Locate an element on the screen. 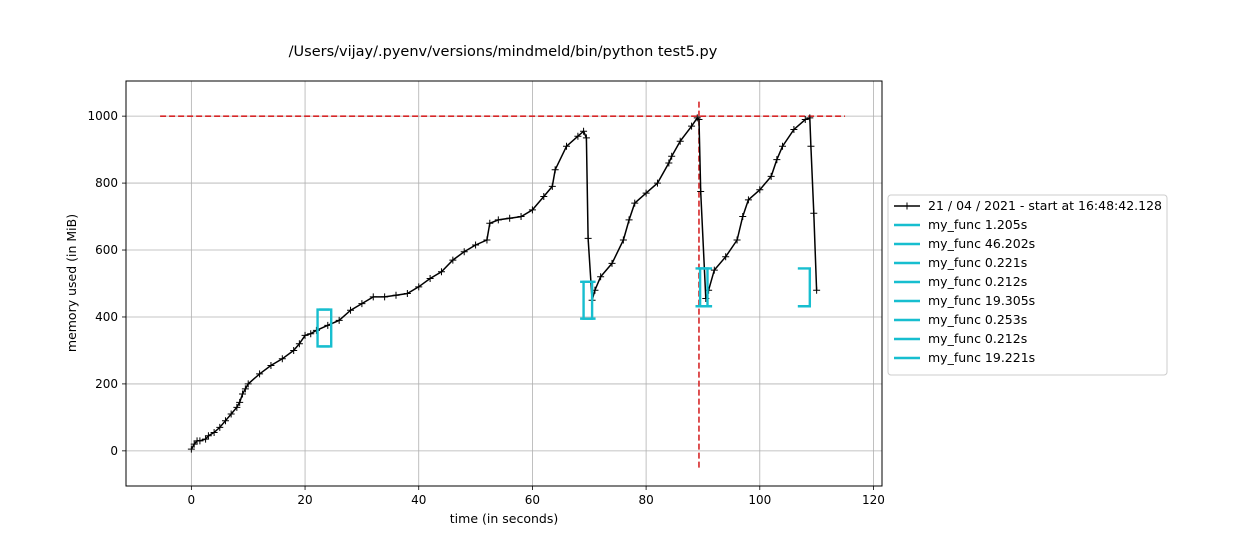  y-axis-label: memory used (in MiB) is located at coordinates (71, 283).